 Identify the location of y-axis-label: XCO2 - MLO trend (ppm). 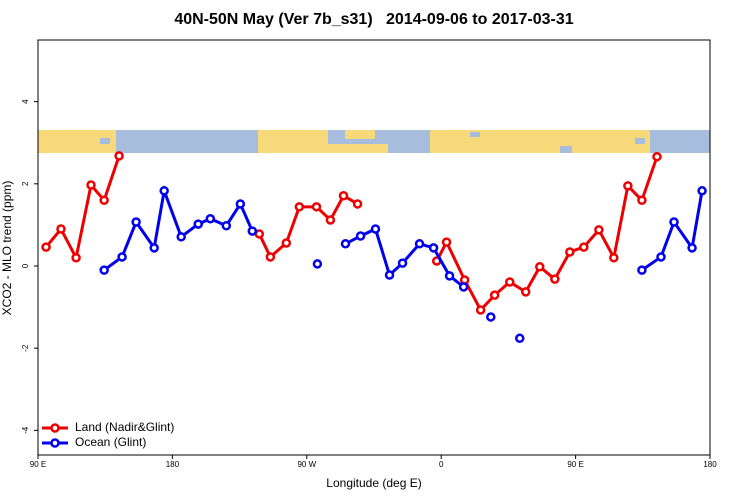
(7, 248).